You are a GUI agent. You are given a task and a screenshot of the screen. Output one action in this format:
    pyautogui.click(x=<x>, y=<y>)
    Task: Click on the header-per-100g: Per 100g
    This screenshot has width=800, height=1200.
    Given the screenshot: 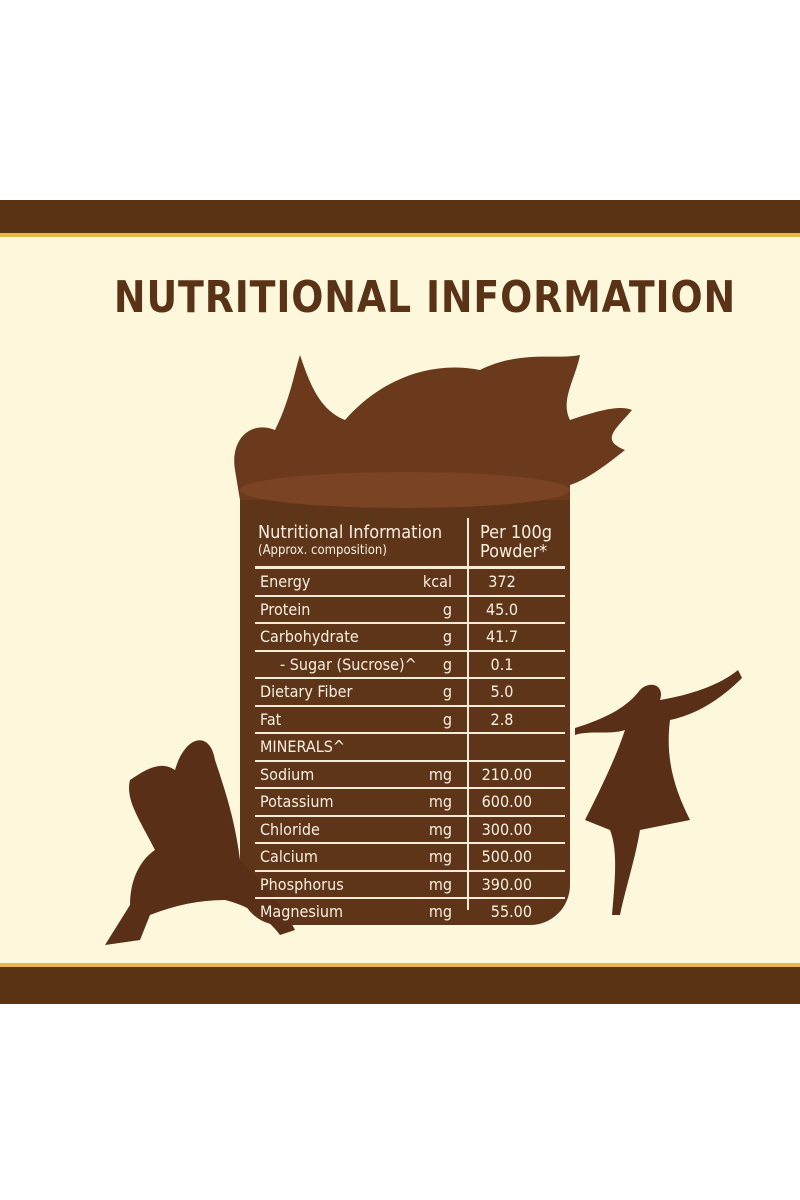 What is the action you would take?
    pyautogui.click(x=516, y=532)
    